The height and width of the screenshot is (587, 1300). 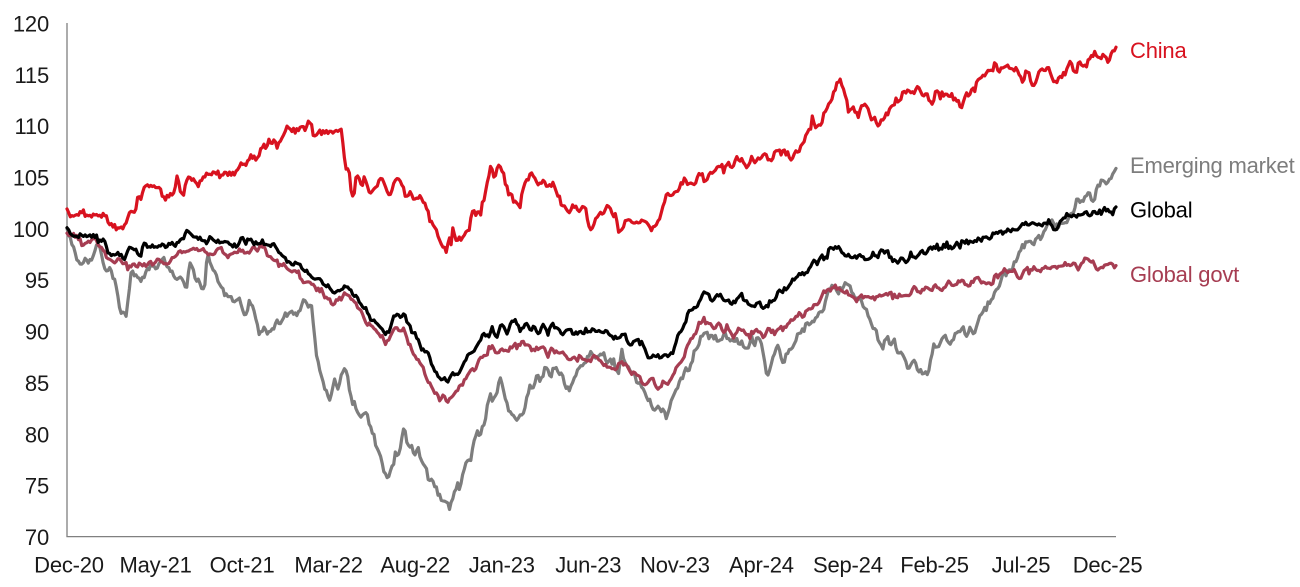 I want to click on svg-text: 75, so click(x=37, y=486).